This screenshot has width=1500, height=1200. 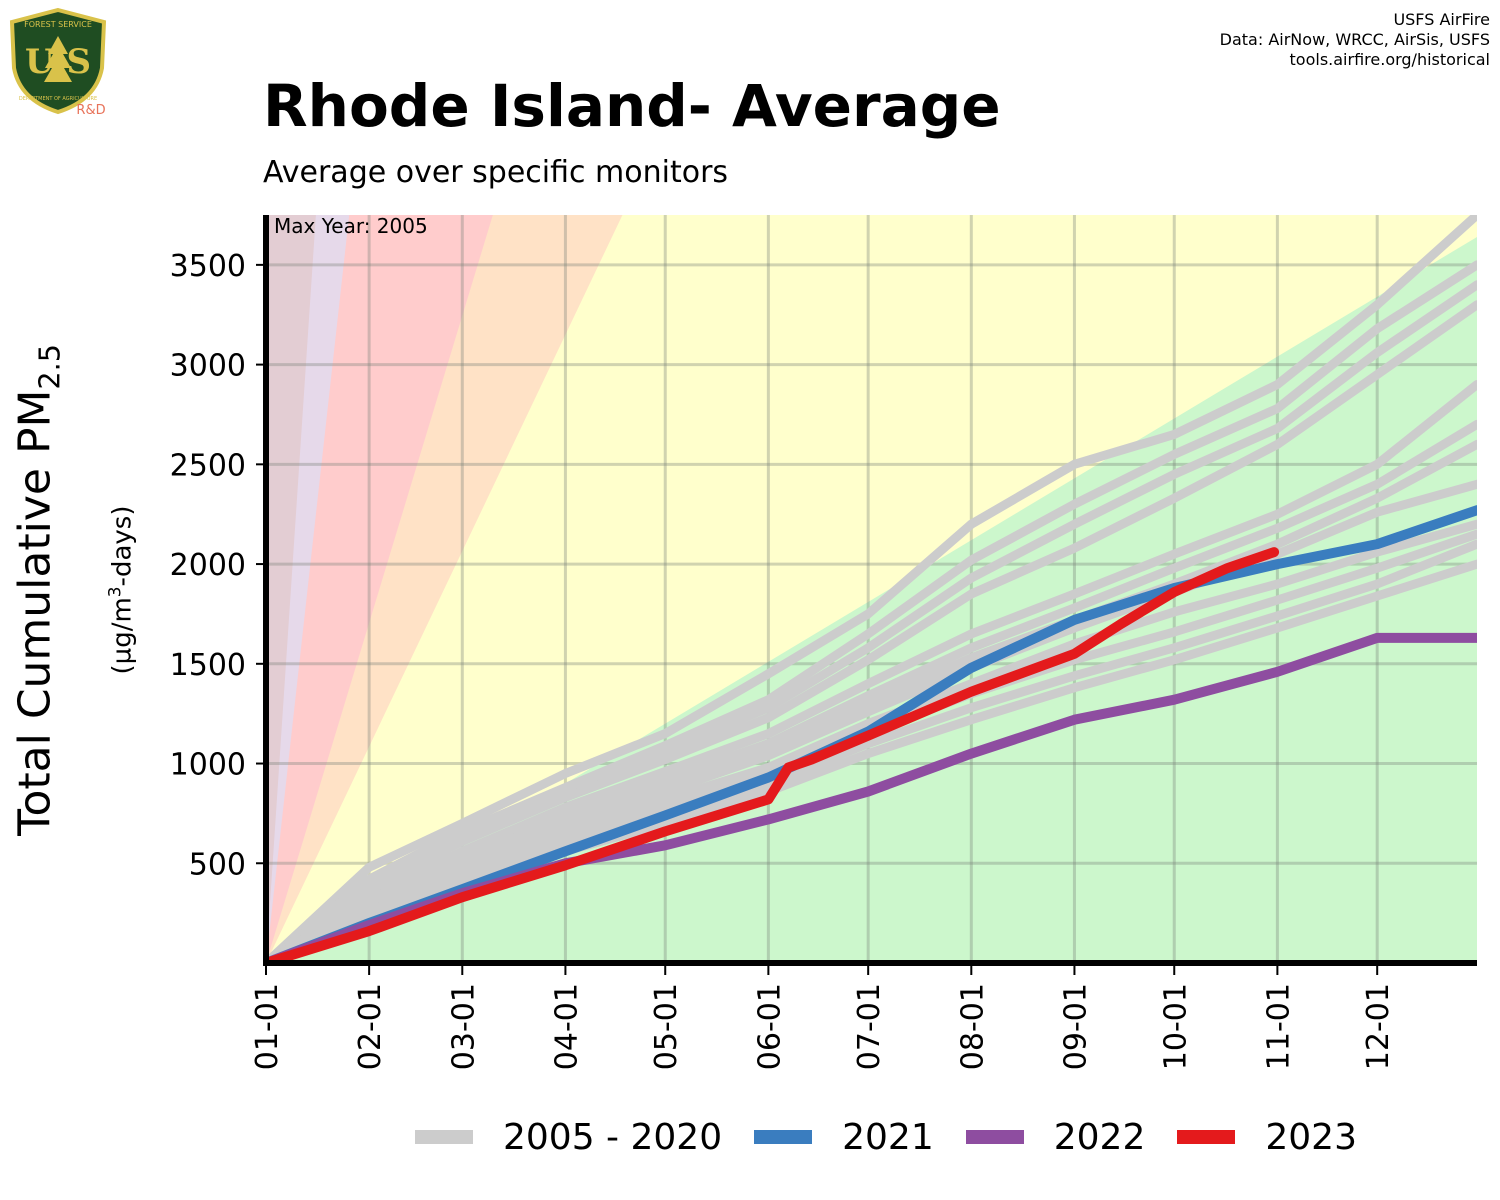 I want to click on logo-badge: R&D, so click(x=90, y=110).